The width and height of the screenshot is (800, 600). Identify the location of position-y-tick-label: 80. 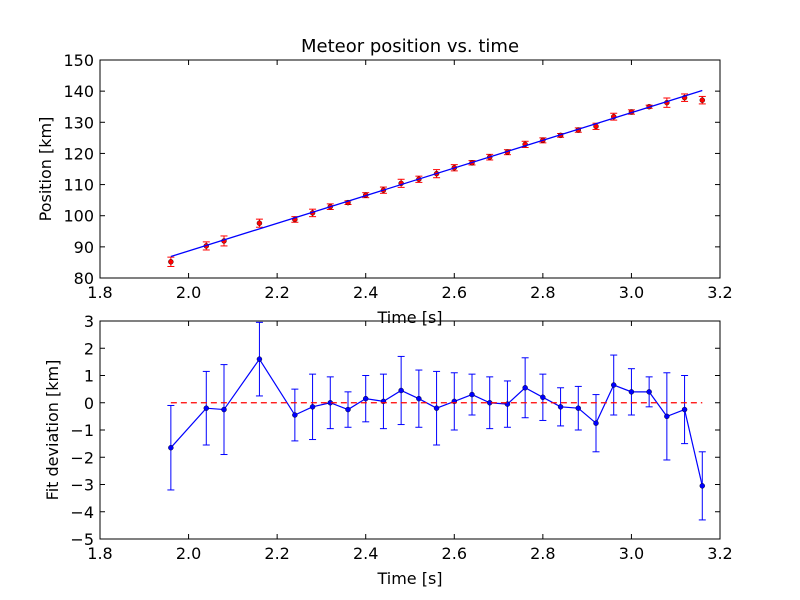
(84, 278).